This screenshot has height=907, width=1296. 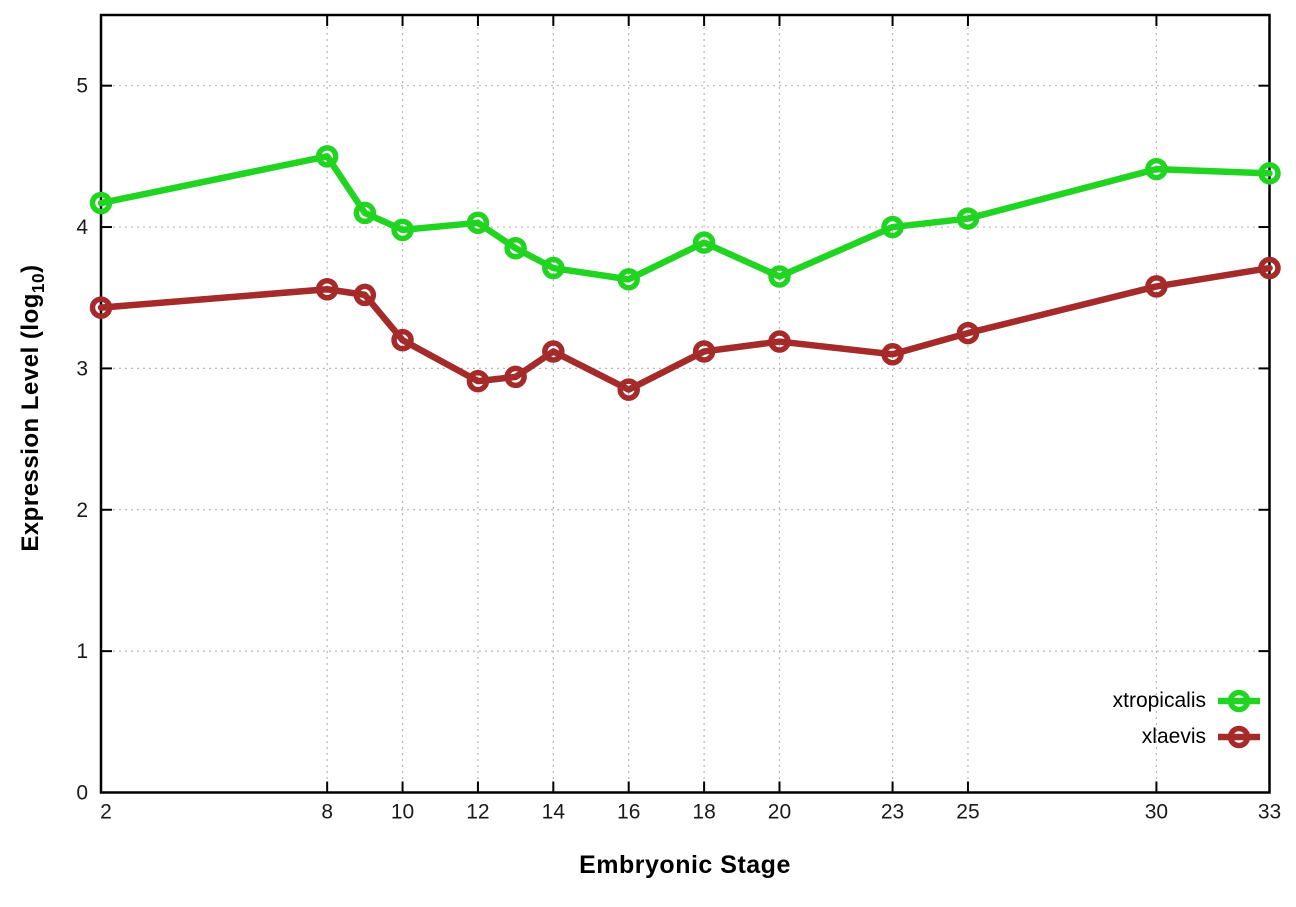 What do you see at coordinates (402, 812) in the screenshot?
I see `x-tick-label-10: 10` at bounding box center [402, 812].